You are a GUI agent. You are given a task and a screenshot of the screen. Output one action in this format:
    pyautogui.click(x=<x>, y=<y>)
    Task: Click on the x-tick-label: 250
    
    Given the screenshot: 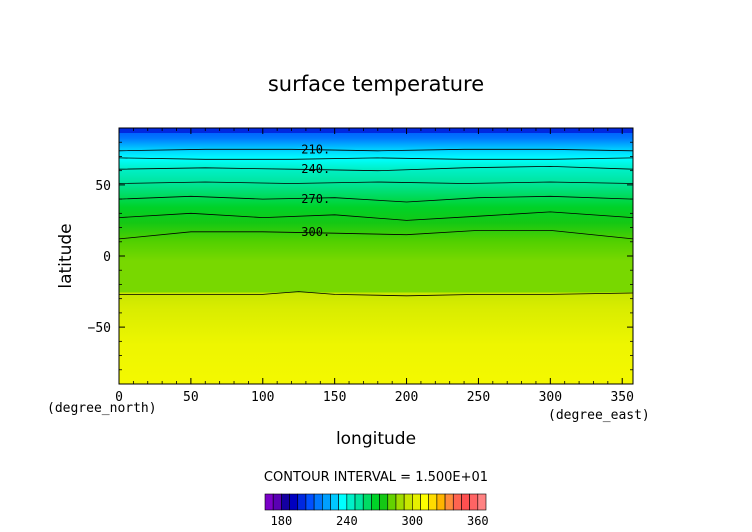 What is the action you would take?
    pyautogui.click(x=478, y=397)
    